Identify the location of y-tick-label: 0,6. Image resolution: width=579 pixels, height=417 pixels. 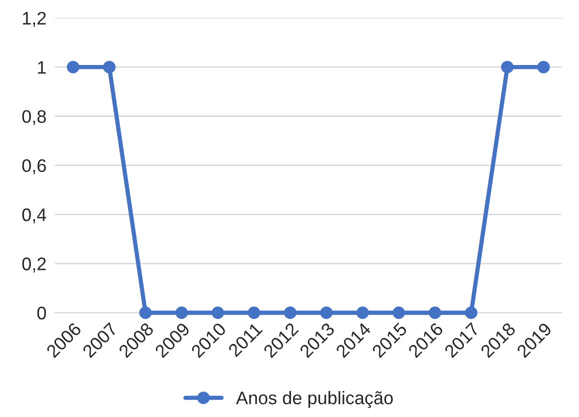
(34, 166).